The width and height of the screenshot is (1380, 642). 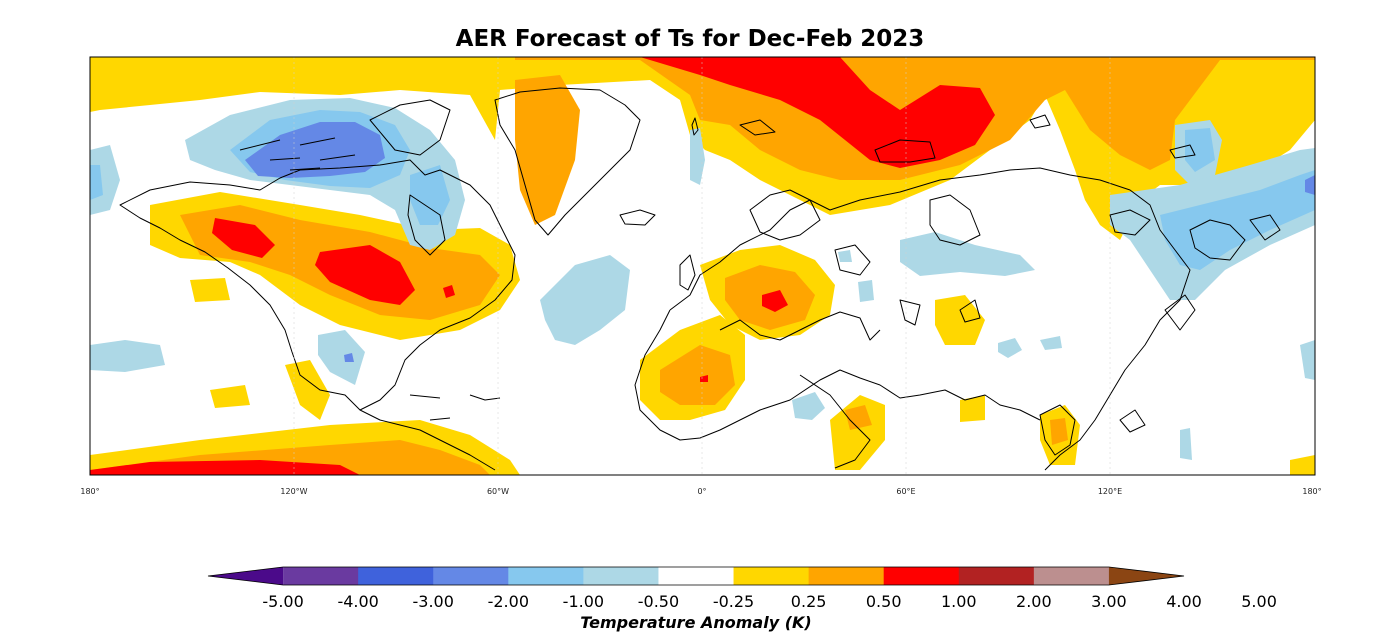 I want to click on colorbar-tick-label: 5.00, so click(x=1259, y=601).